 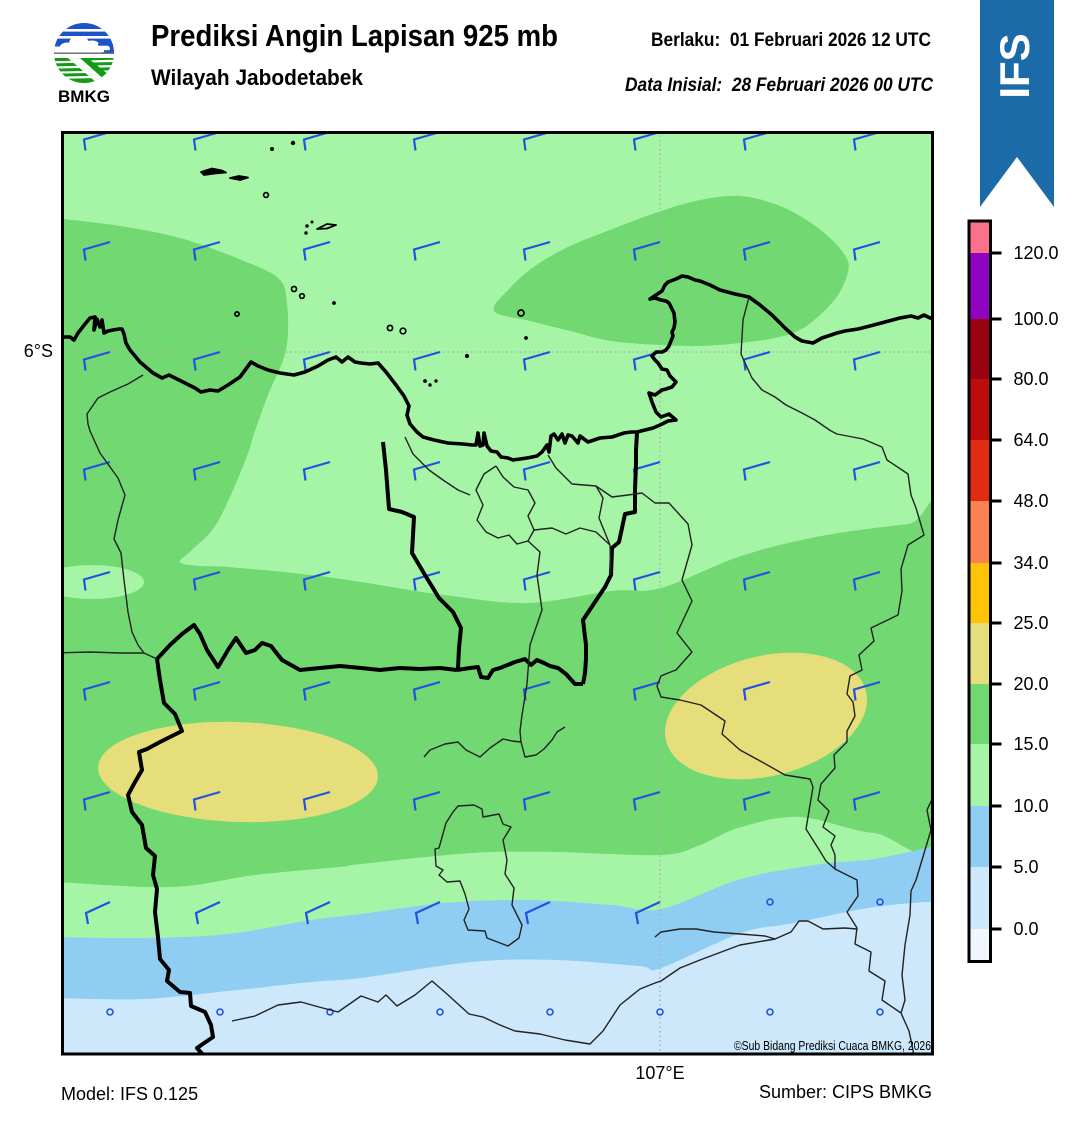 What do you see at coordinates (354, 35) in the screenshot?
I see `svg-text: Prediksi Angin Lapisan 925 mb` at bounding box center [354, 35].